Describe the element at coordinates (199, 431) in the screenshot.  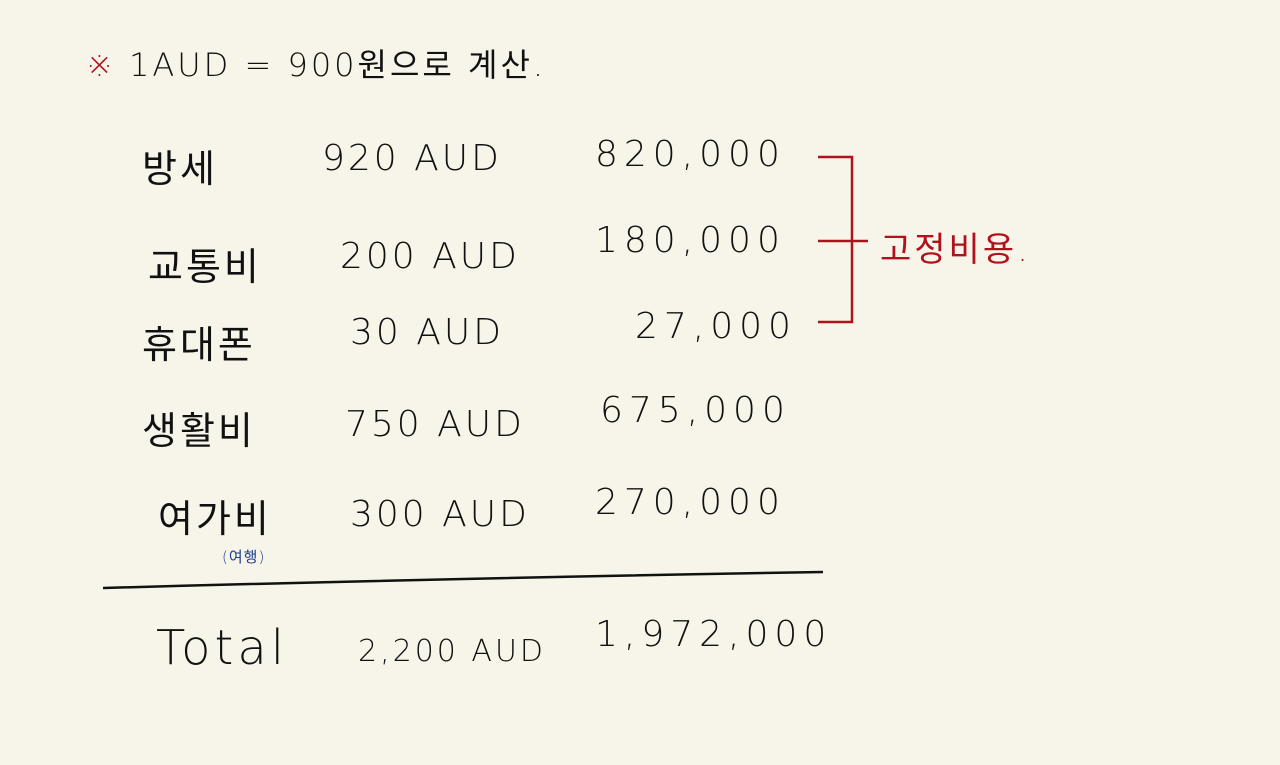
I see `row-label-living: 생활비` at that location.